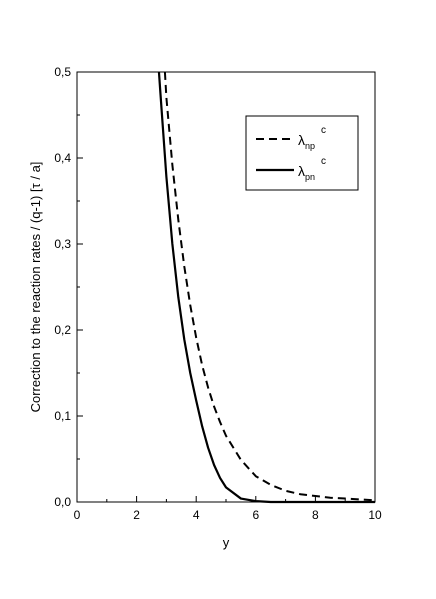  Describe the element at coordinates (301, 140) in the screenshot. I see `legend-np-base: λ` at that location.